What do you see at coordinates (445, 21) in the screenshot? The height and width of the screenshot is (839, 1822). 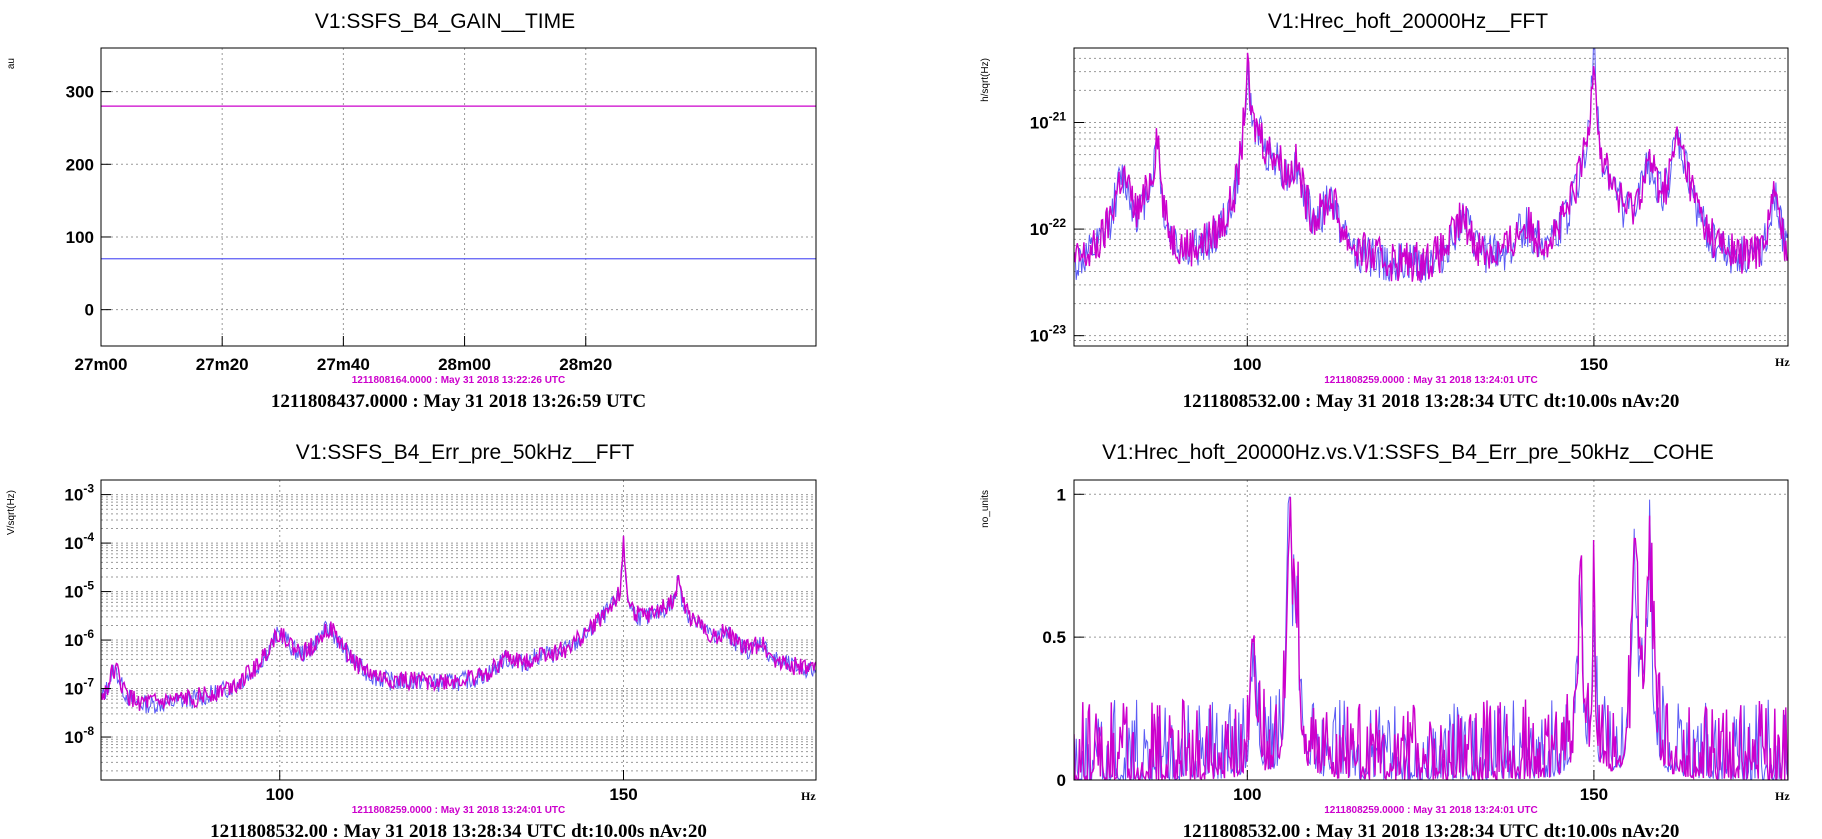 I see `chart-title: V1:SSFS_B4_GAIN__TIME` at bounding box center [445, 21].